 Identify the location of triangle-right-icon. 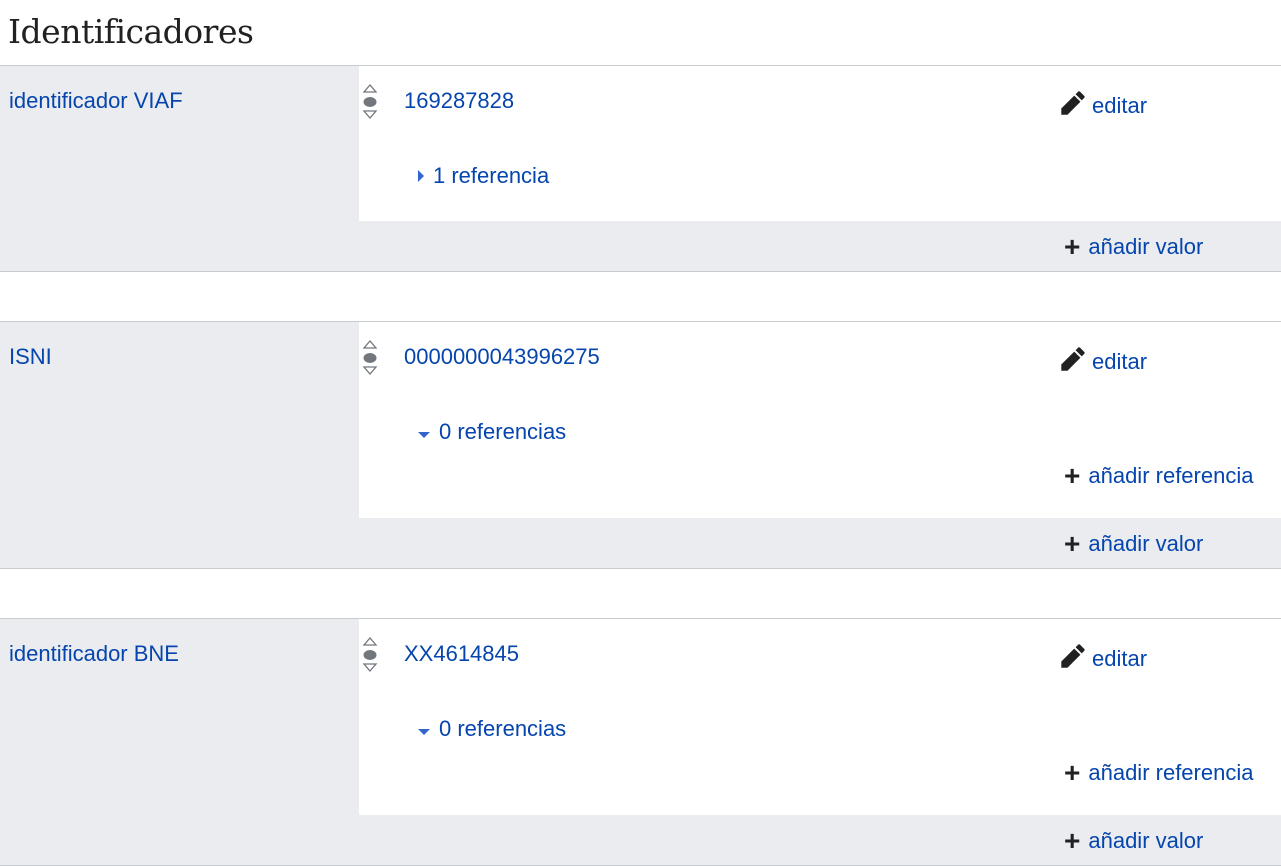
(421, 176).